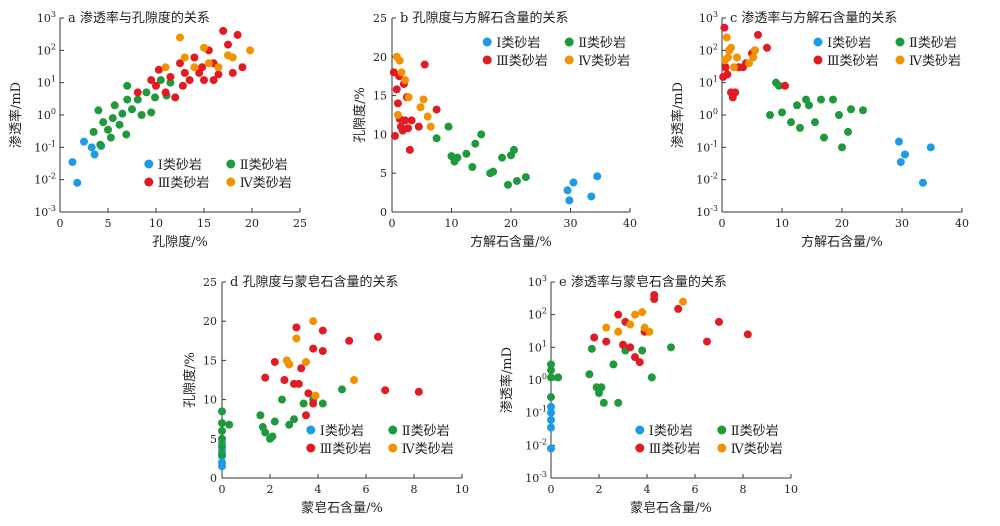 The height and width of the screenshot is (526, 1000). I want to click on x-axis-label: 方解石含量/%, so click(511, 242).